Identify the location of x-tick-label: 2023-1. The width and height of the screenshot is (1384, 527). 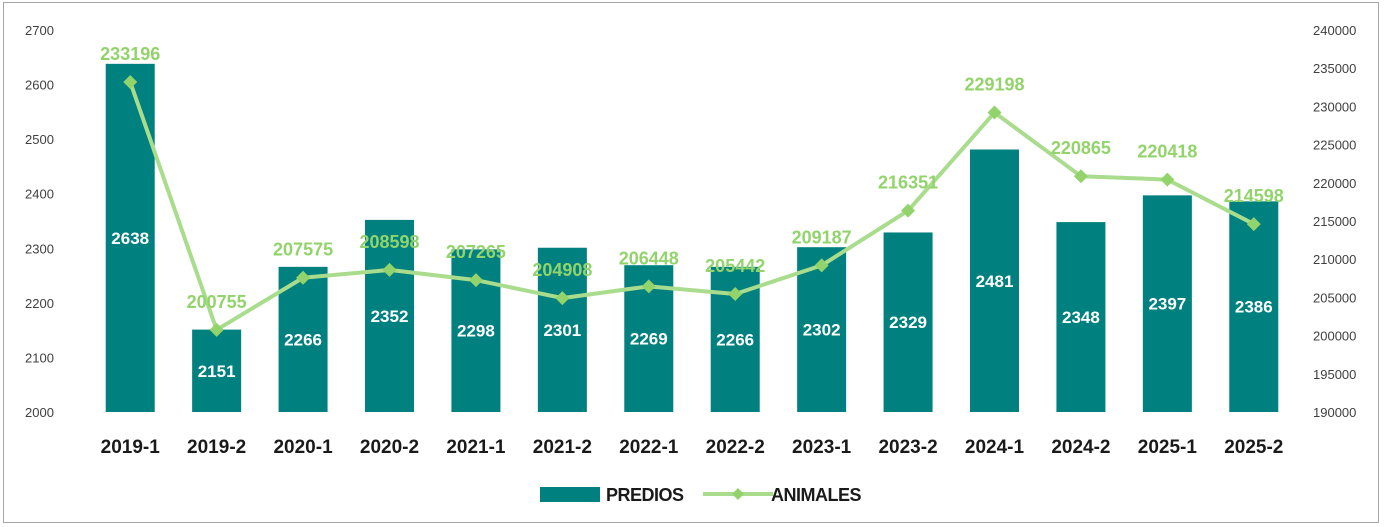
(822, 447).